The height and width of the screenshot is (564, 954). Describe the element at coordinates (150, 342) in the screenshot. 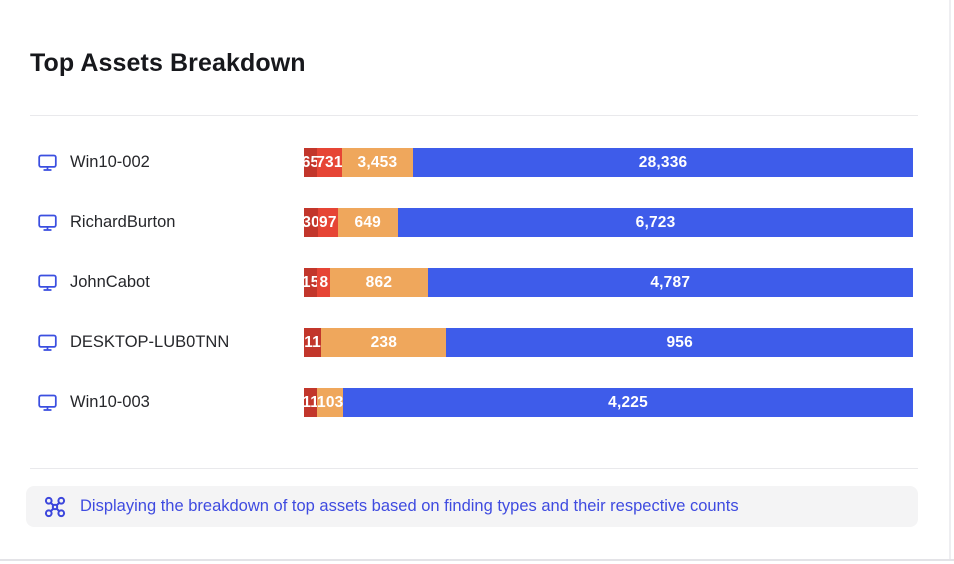

I see `asset-label: DESKTOP-LUB0TNN` at that location.